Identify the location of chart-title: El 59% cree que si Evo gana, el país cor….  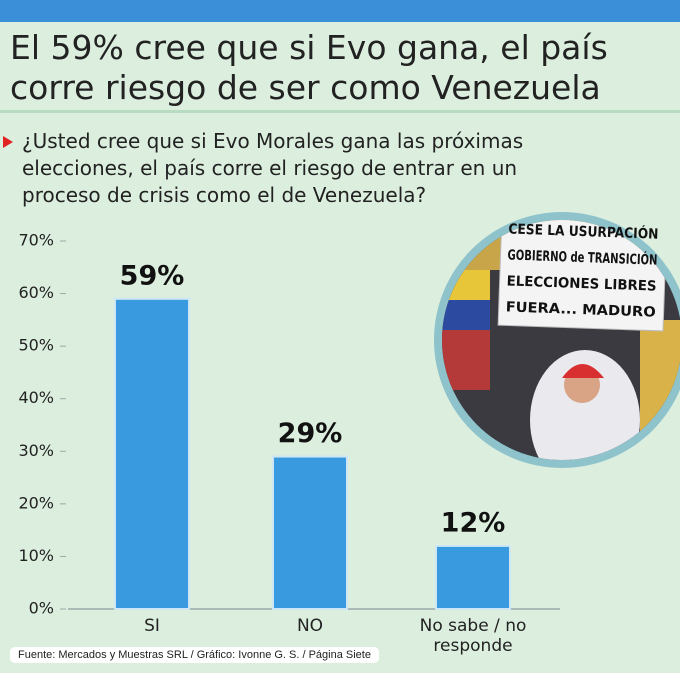
(309, 67).